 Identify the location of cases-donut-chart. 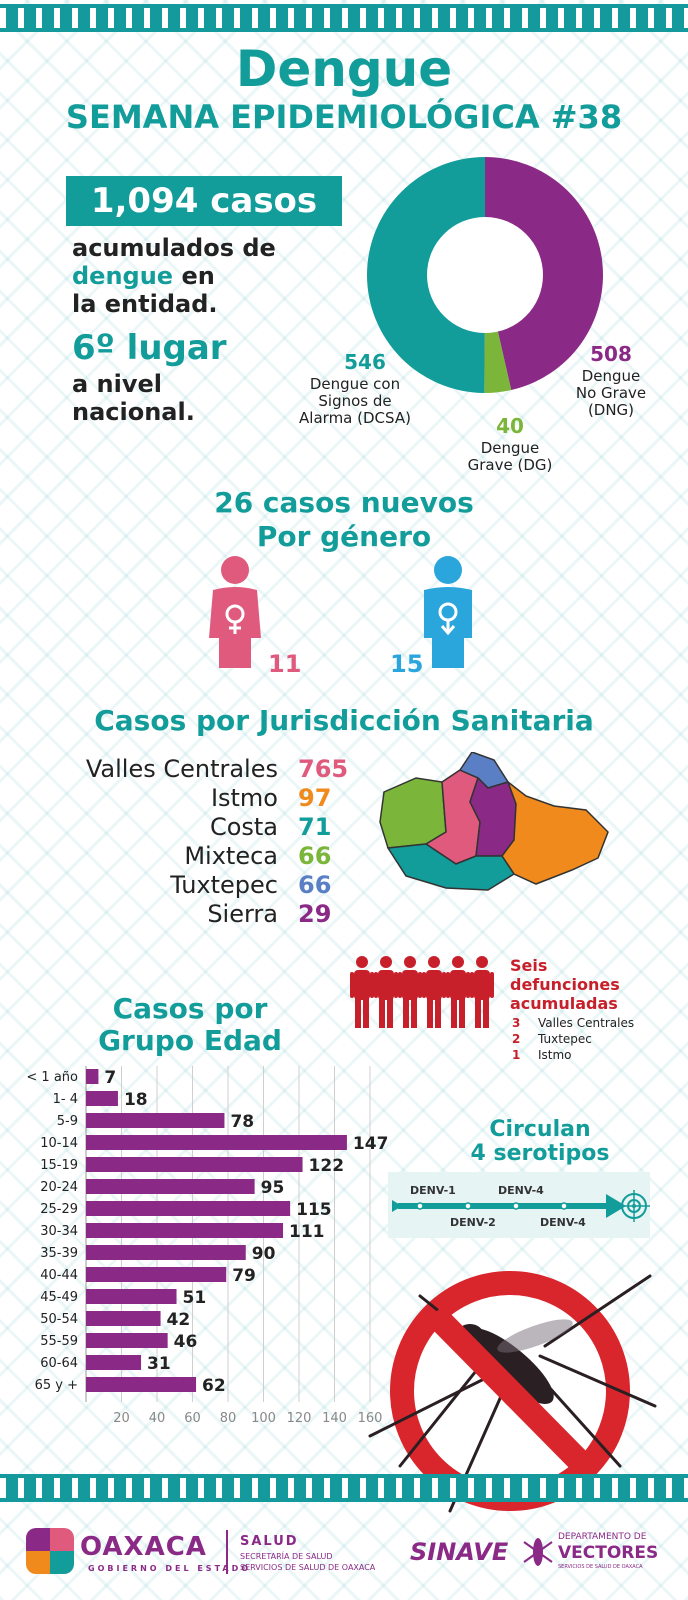
(485, 275).